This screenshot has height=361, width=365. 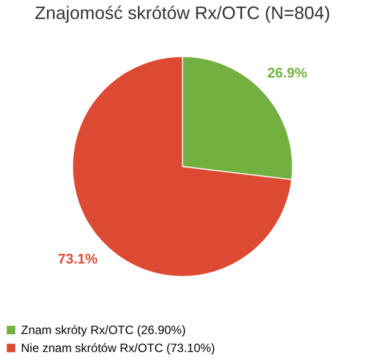 What do you see at coordinates (78, 258) in the screenshot?
I see `data-label: 73.1%` at bounding box center [78, 258].